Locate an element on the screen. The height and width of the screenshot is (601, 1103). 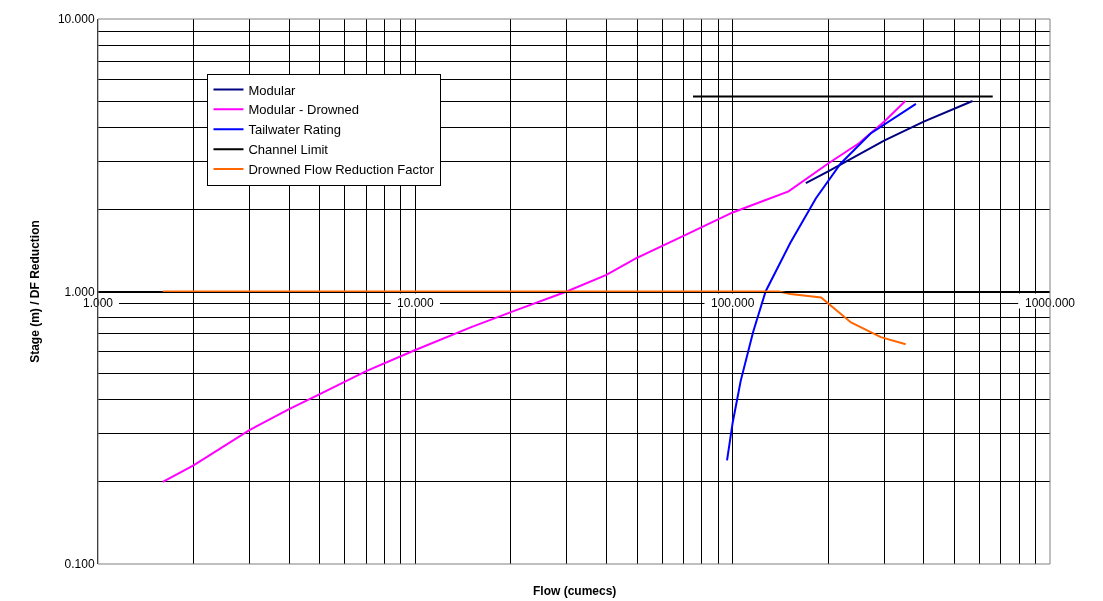
y-tick-label: 0.100 is located at coordinates (79, 564).